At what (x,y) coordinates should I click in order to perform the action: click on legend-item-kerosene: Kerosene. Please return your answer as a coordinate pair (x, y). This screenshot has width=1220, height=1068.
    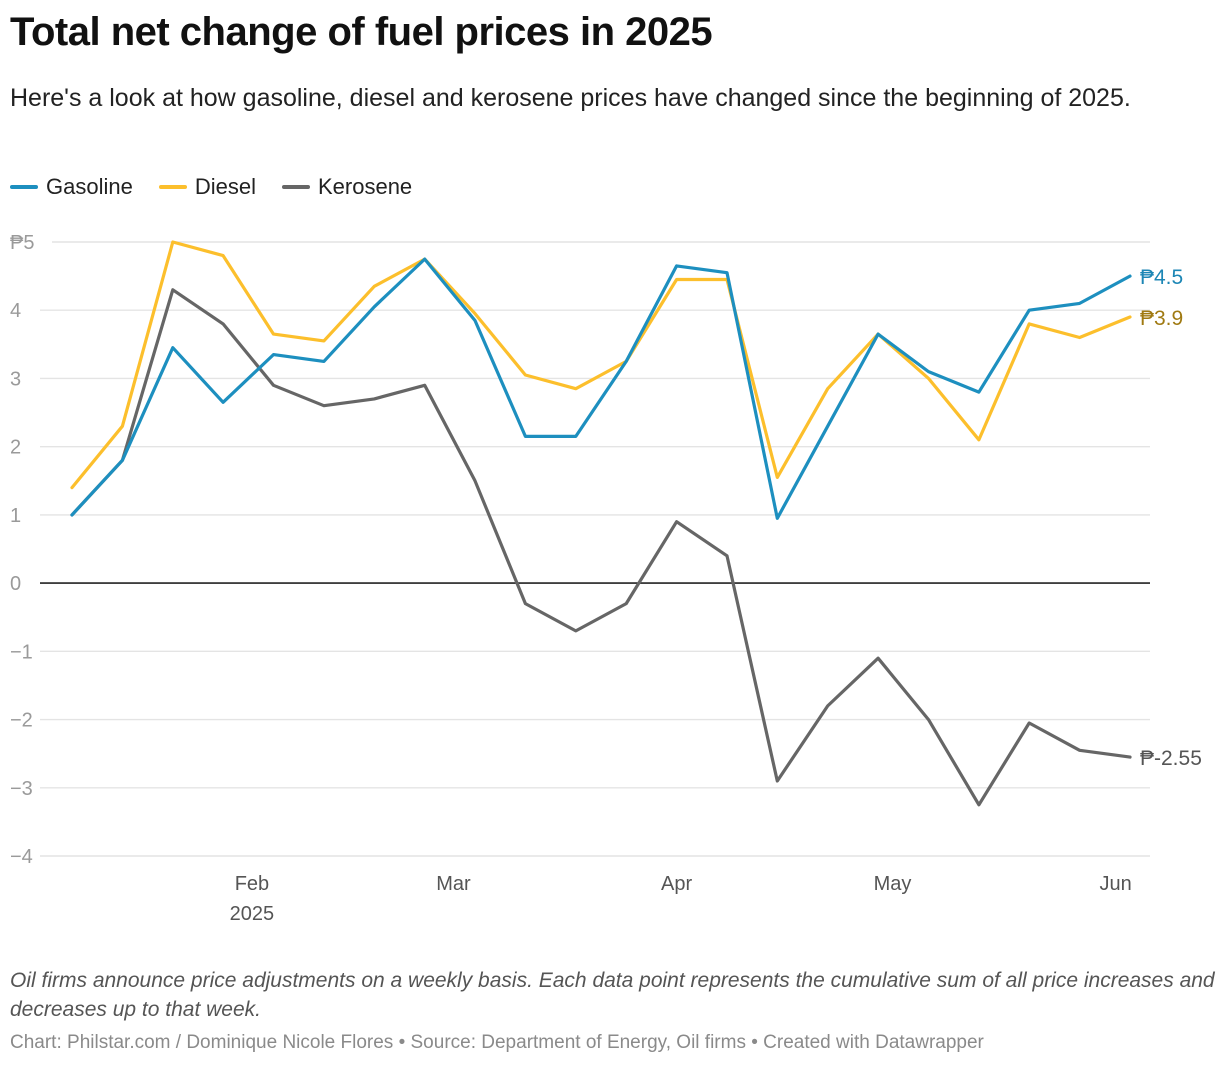
    Looking at the image, I should click on (347, 187).